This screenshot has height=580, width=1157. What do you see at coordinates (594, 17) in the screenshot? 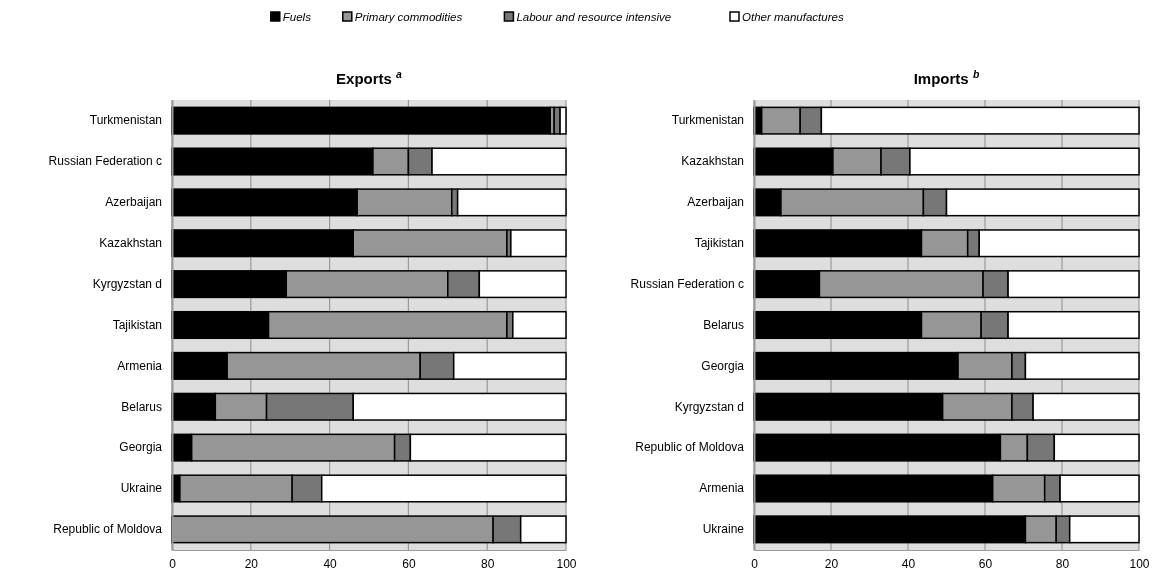
I see `legend-label: Labour and resource intensive` at bounding box center [594, 17].